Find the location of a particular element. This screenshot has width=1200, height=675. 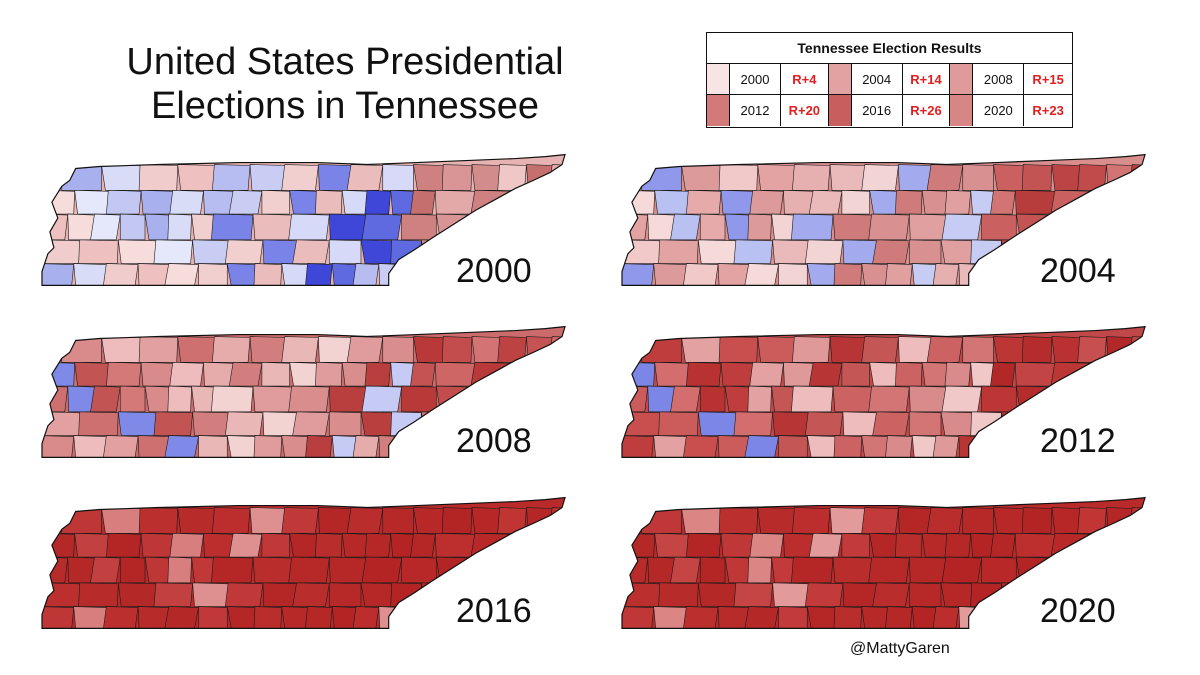

state-outline is located at coordinates (303, 219).